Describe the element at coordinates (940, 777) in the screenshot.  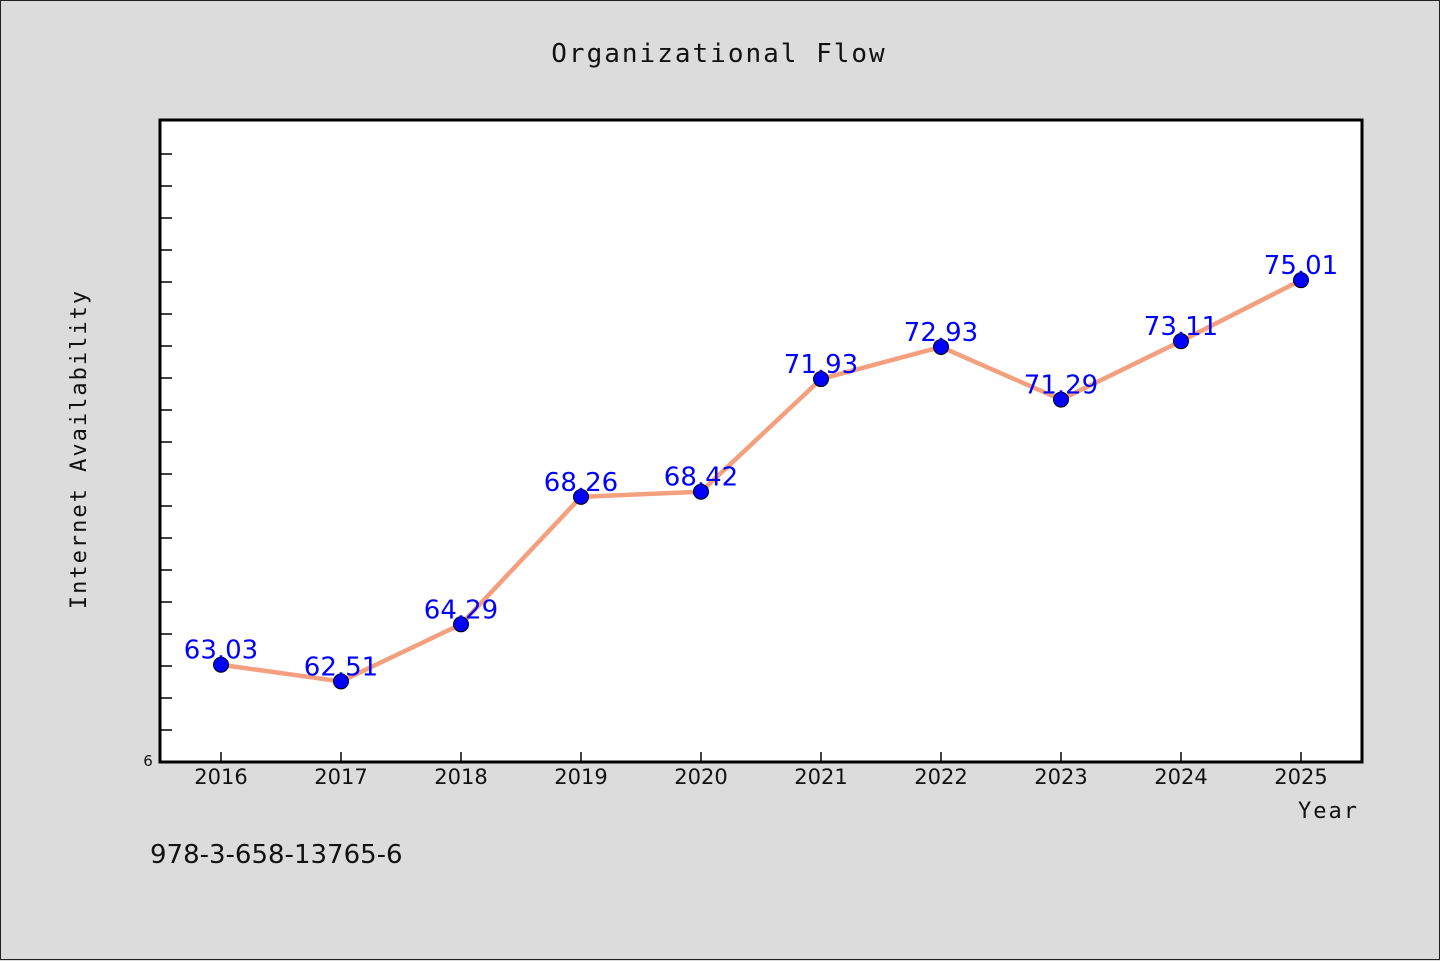
I see `x-tick-label: 2022` at that location.